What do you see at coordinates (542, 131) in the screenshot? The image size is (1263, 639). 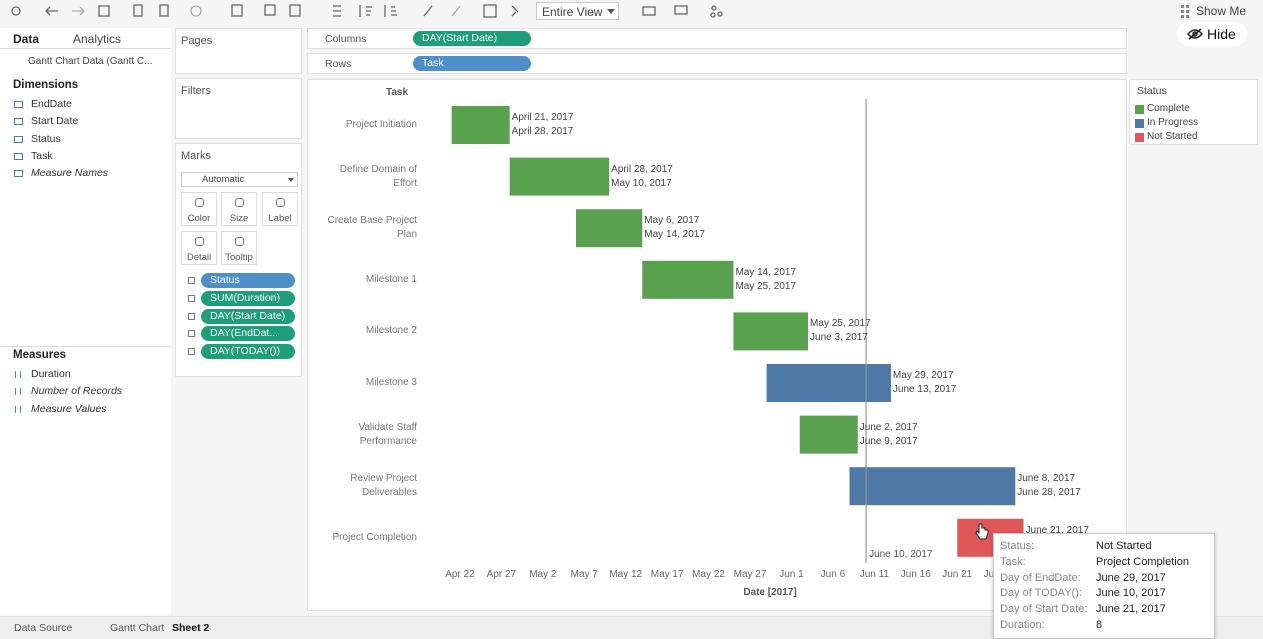 I see `end-date-label: April 28, 2017` at bounding box center [542, 131].